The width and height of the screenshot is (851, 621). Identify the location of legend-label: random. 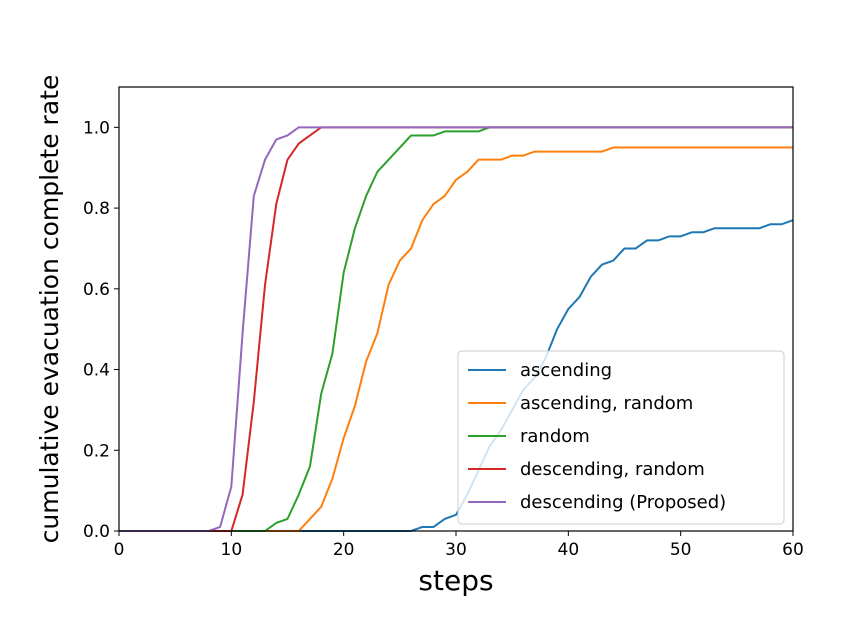
(555, 436).